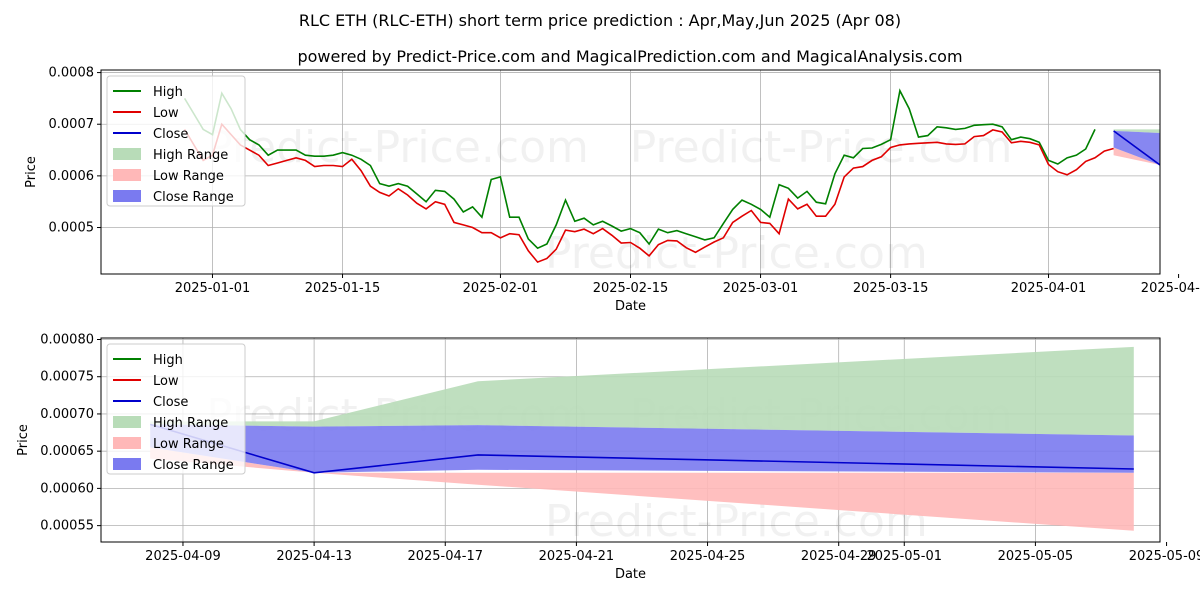  Describe the element at coordinates (183, 556) in the screenshot. I see `x-tick-label: 2025-04-09` at that location.